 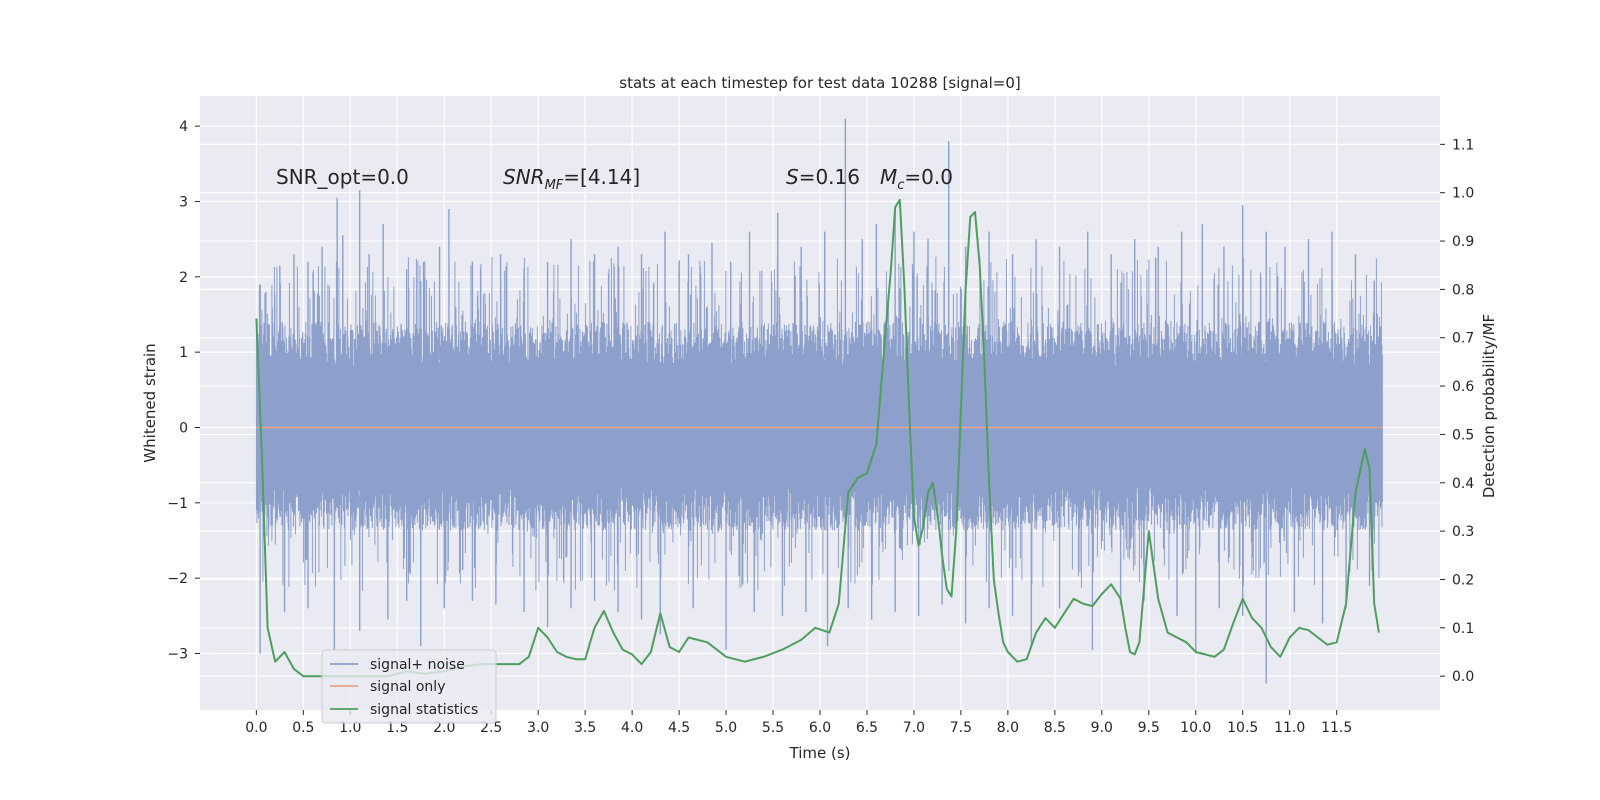 I want to click on y-tick-label-left: −2, so click(x=177, y=579).